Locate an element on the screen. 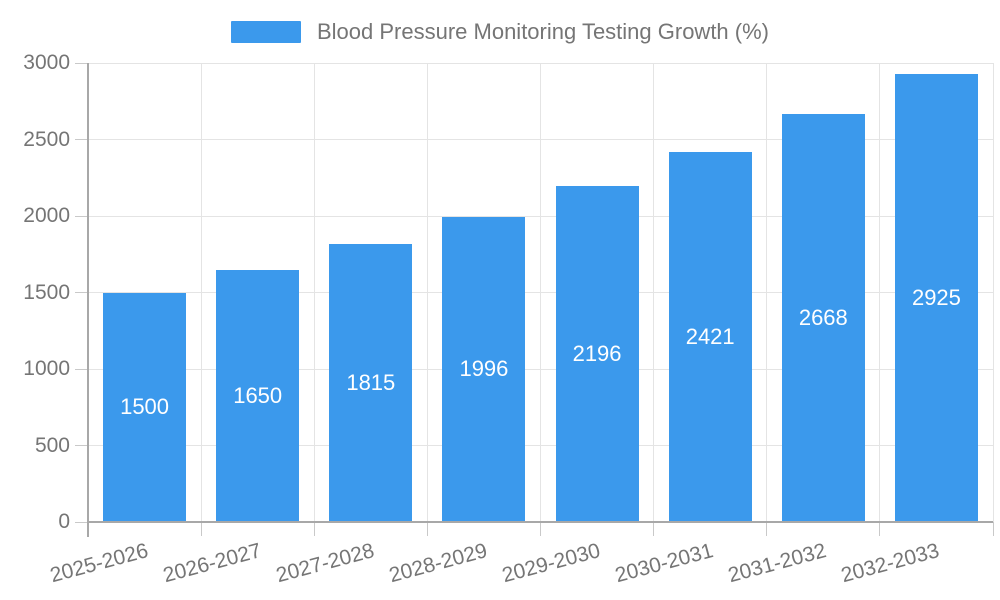 The height and width of the screenshot is (600, 1000). y-tick-label: 1500 is located at coordinates (46, 292).